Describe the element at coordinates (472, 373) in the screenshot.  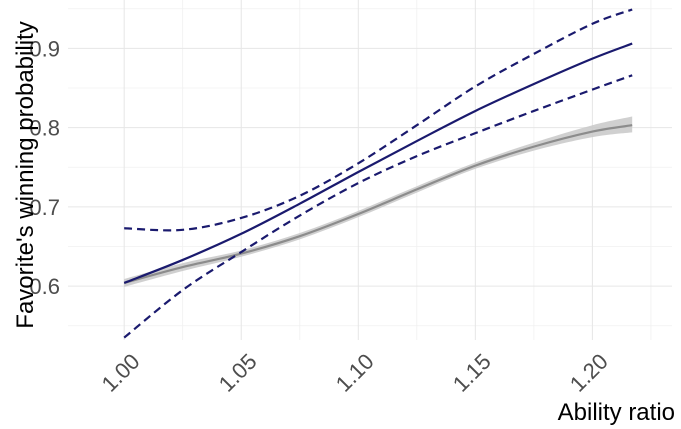
I see `x-tick-label: 1.15` at that location.